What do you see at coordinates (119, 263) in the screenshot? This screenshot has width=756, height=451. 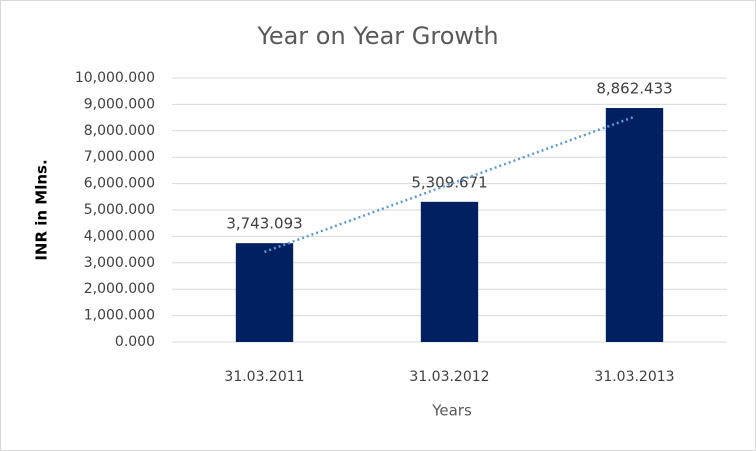 I see `y-tick-label: 3,000.000` at bounding box center [119, 263].